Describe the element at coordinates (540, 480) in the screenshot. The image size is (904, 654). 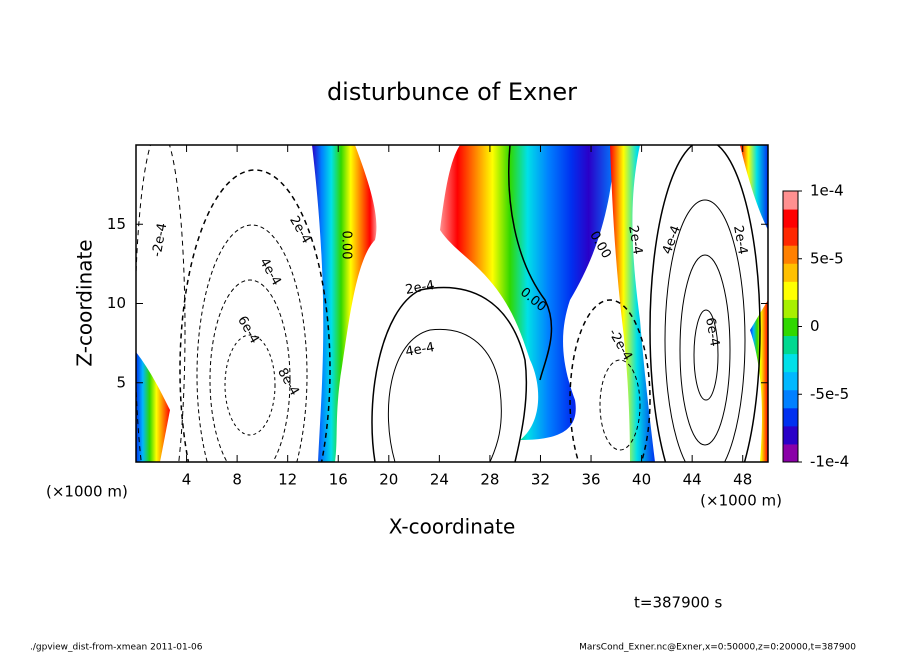
I see `x-tick-label: 32` at that location.